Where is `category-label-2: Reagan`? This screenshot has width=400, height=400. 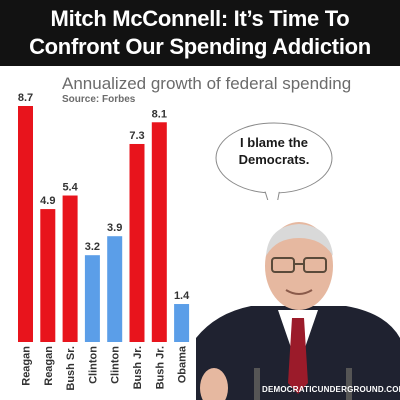
category-label-2: Reagan is located at coordinates (49, 366).